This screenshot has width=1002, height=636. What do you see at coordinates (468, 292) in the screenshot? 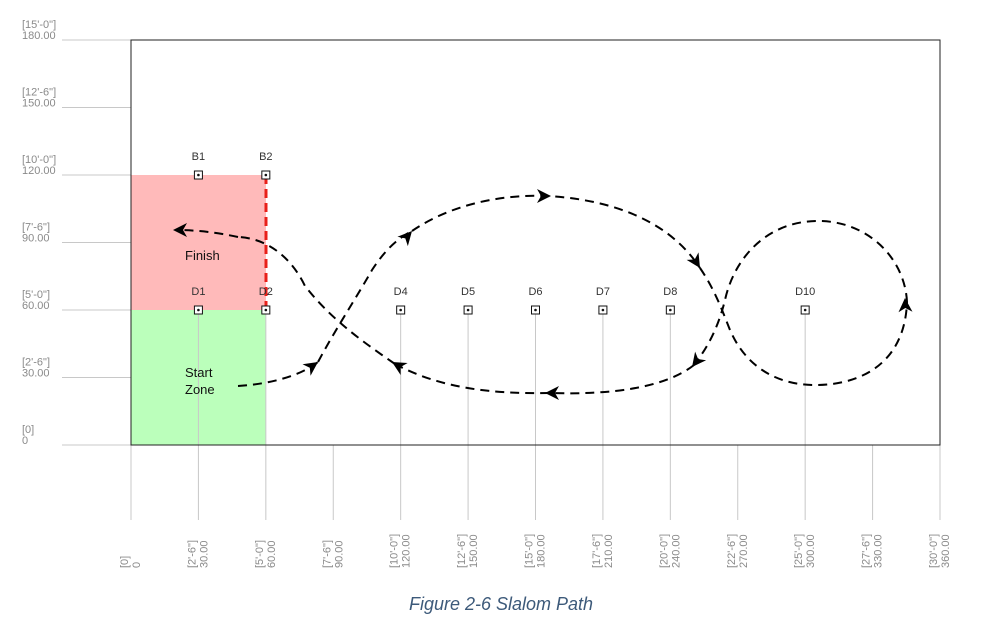
I see `marker-label: D5` at bounding box center [468, 292].